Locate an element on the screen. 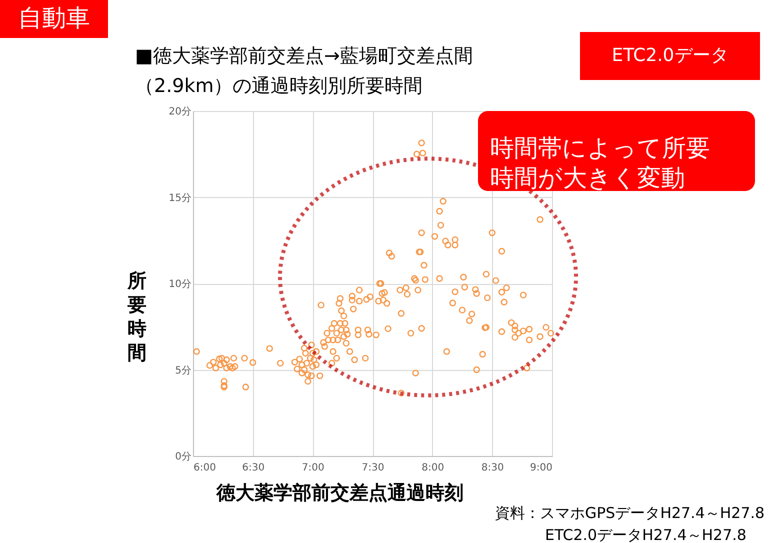 This screenshot has width=771, height=543. y-axis-title: 所要時間 is located at coordinates (136, 317).